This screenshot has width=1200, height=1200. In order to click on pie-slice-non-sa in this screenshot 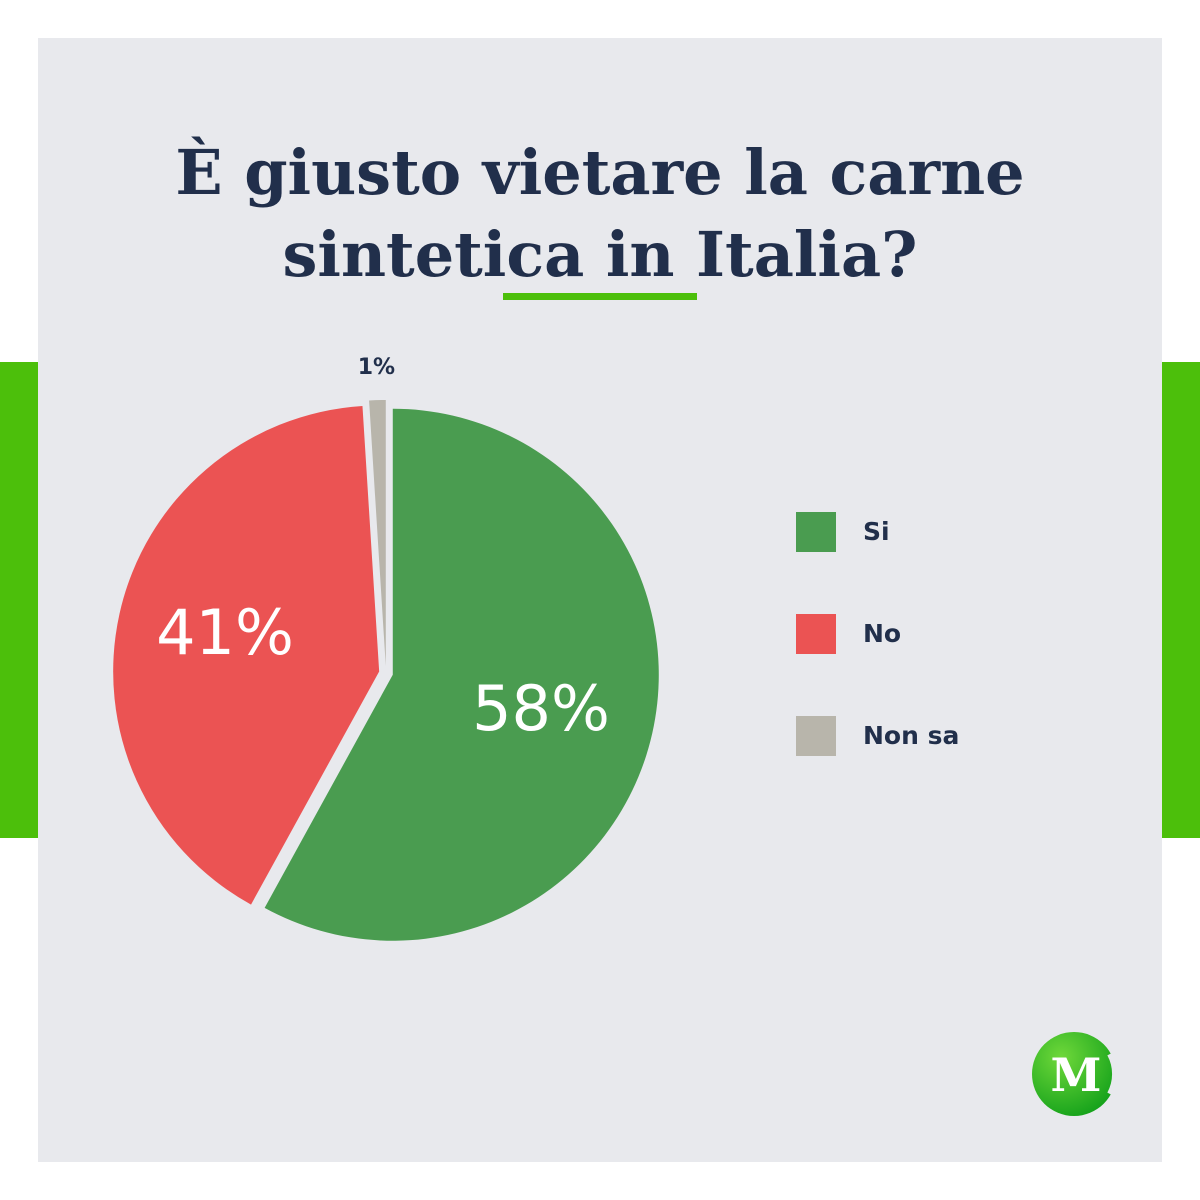, I will do `click(377, 533)`.